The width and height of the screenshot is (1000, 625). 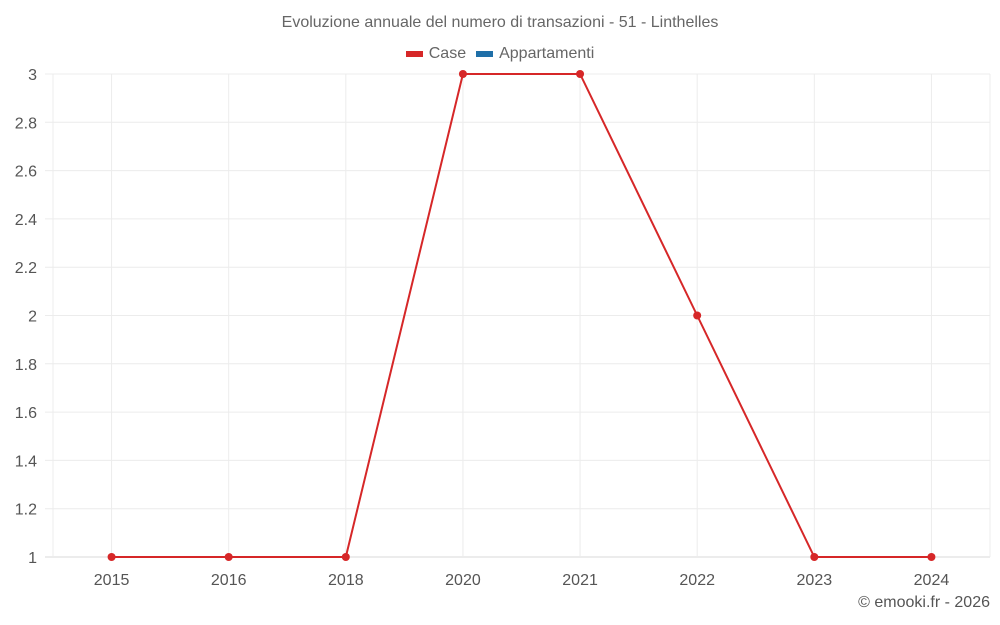 What do you see at coordinates (697, 580) in the screenshot?
I see `x-tick-label: 2022` at bounding box center [697, 580].